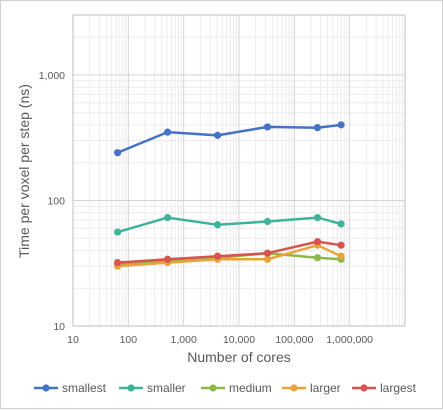 The image size is (443, 410). Describe the element at coordinates (238, 357) in the screenshot. I see `x-axis-title: Number of cores` at that location.